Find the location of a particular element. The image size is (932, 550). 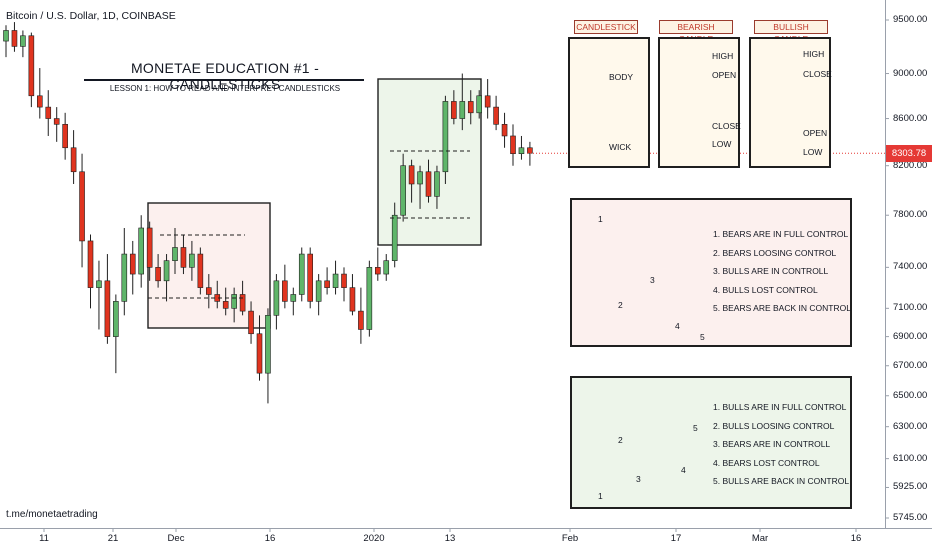

telegram-link: t.me/monetaetrading is located at coordinates (52, 514).